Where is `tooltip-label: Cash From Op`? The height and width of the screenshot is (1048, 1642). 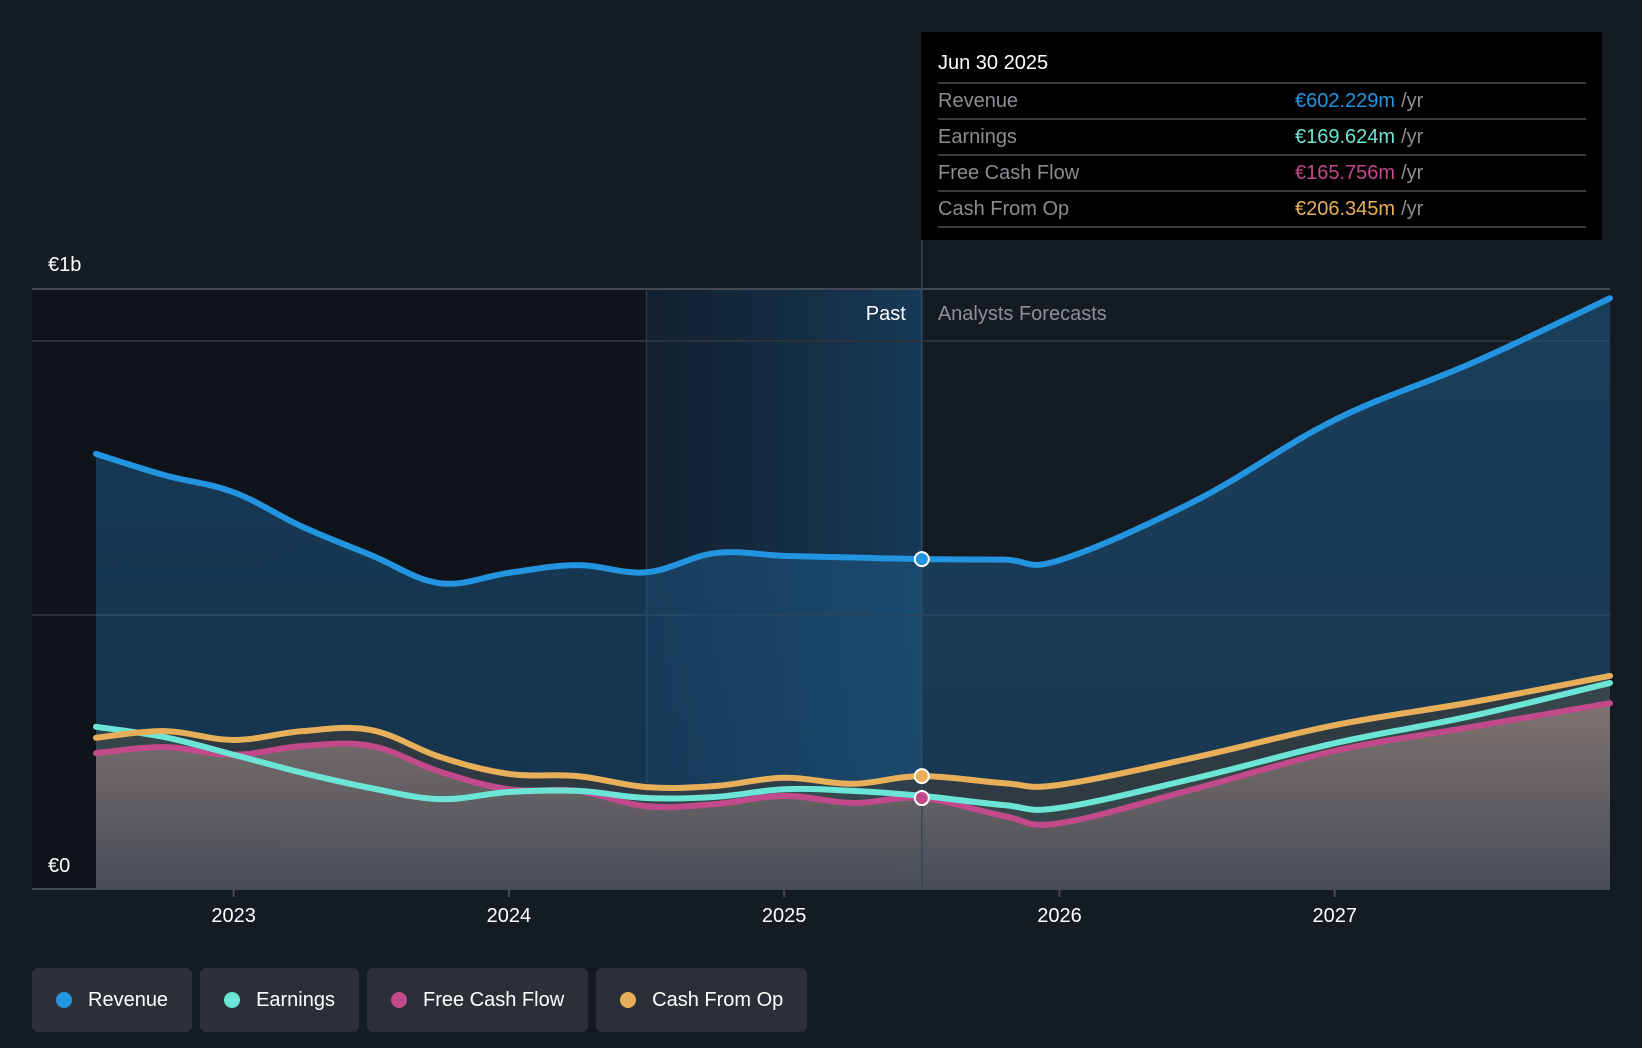 tooltip-label: Cash From Op is located at coordinates (1004, 209).